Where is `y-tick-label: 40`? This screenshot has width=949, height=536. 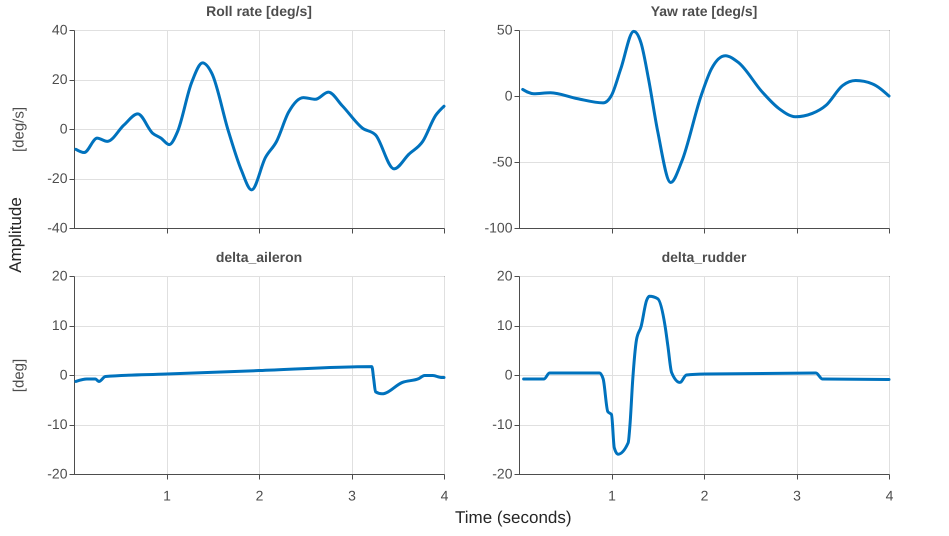
y-tick-label: 40 is located at coordinates (60, 30).